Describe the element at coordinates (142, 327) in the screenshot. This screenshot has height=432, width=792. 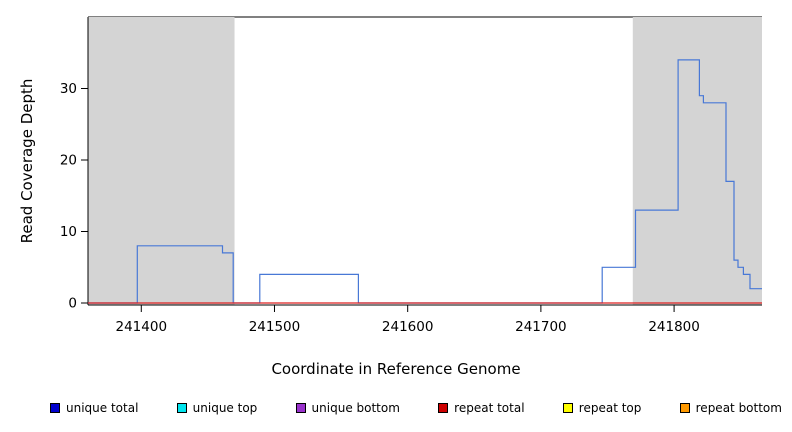
I see `x-tick-label: 241400` at that location.